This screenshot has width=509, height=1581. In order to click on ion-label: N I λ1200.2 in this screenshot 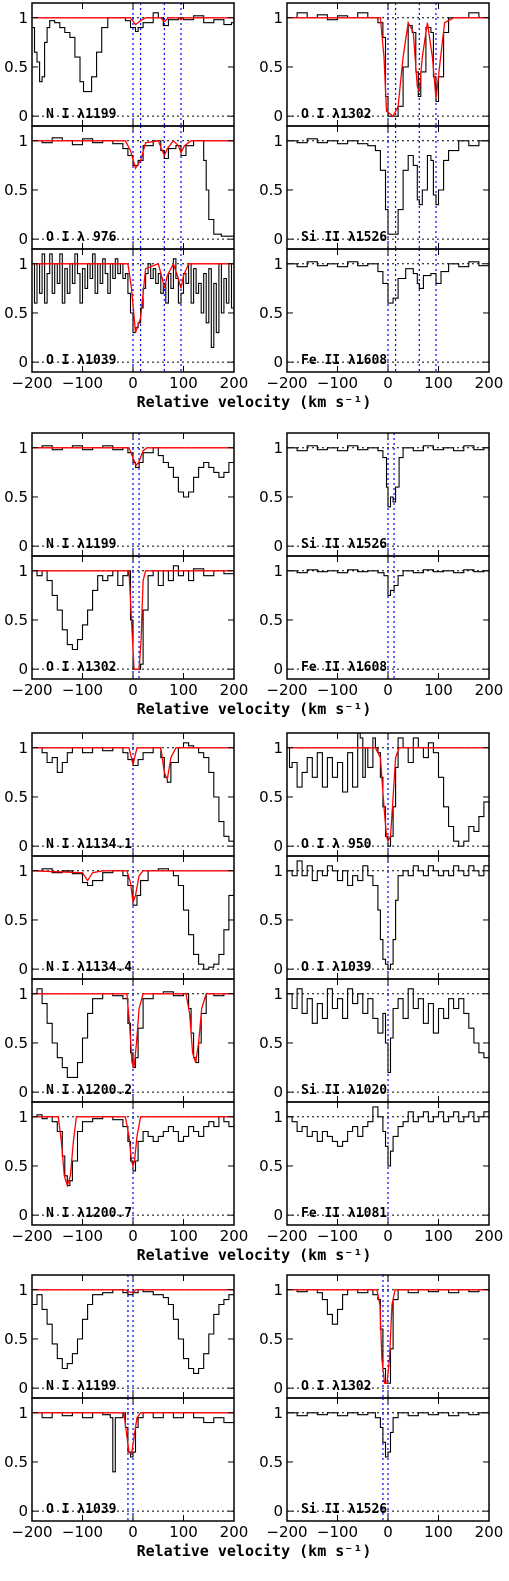, I will do `click(89, 1090)`.